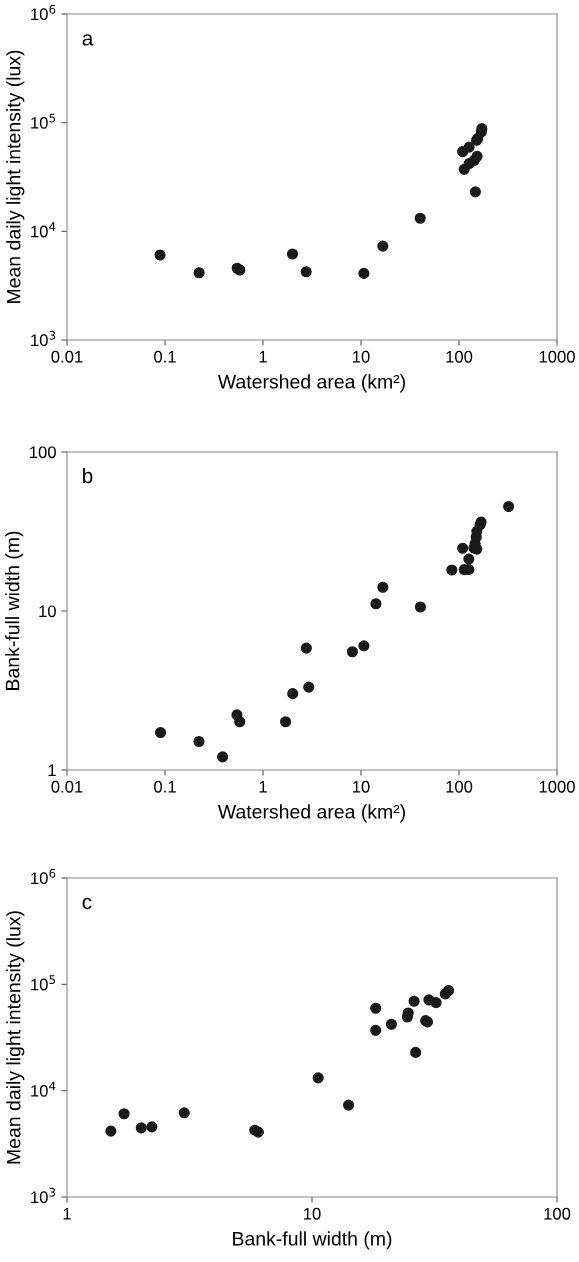 The image size is (579, 1262). Describe the element at coordinates (88, 40) in the screenshot. I see `annotation: a` at that location.